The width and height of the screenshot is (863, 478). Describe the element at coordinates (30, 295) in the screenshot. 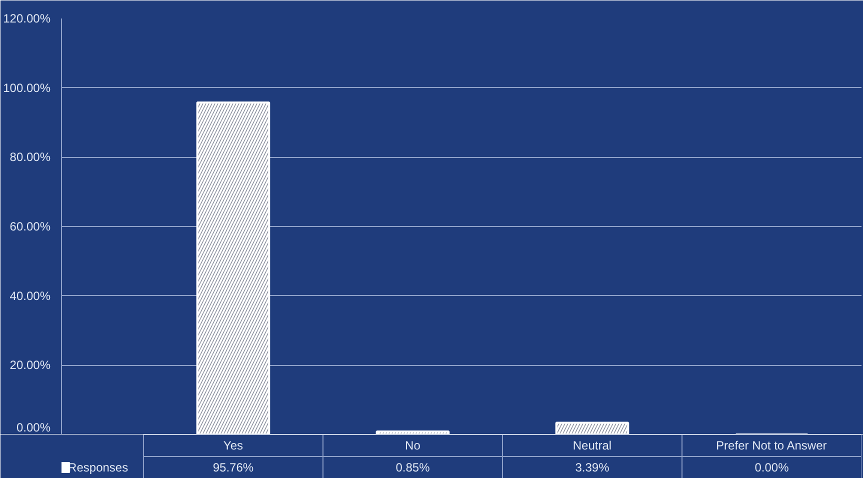

I see `y-tick-label: 40.00%` at that location.